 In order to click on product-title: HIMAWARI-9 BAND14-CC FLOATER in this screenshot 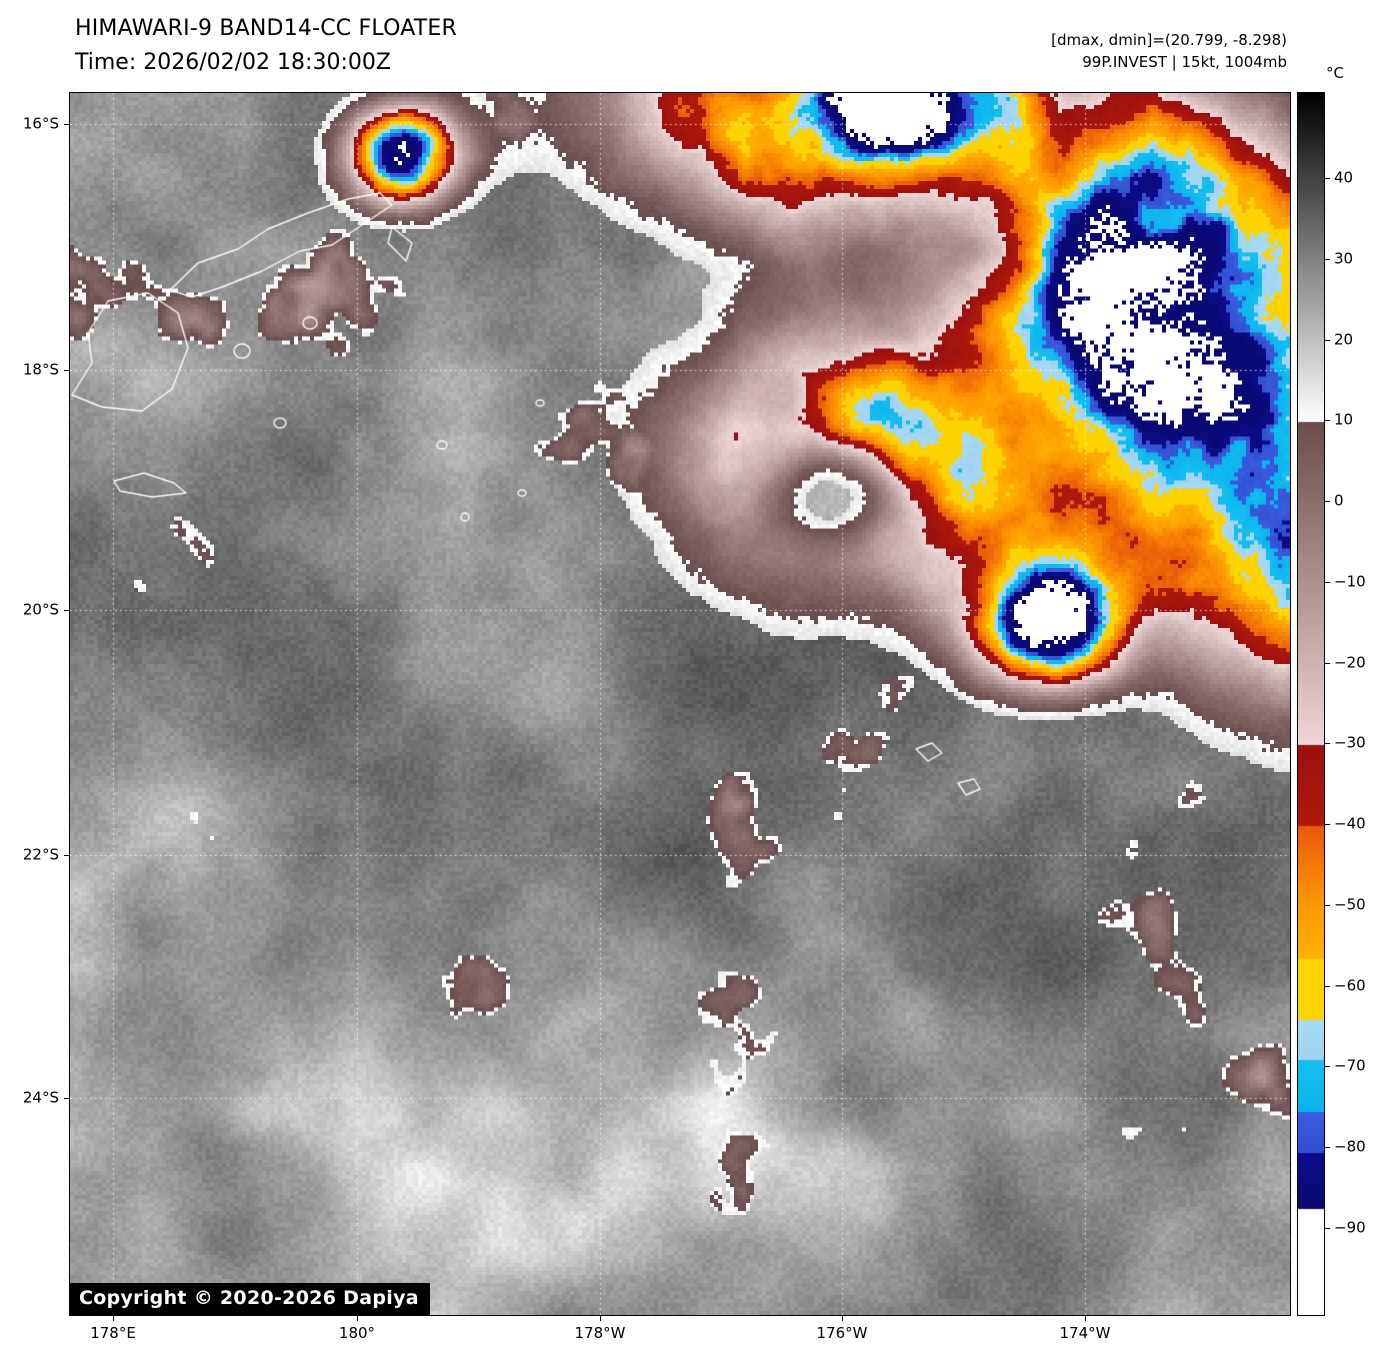, I will do `click(266, 28)`.